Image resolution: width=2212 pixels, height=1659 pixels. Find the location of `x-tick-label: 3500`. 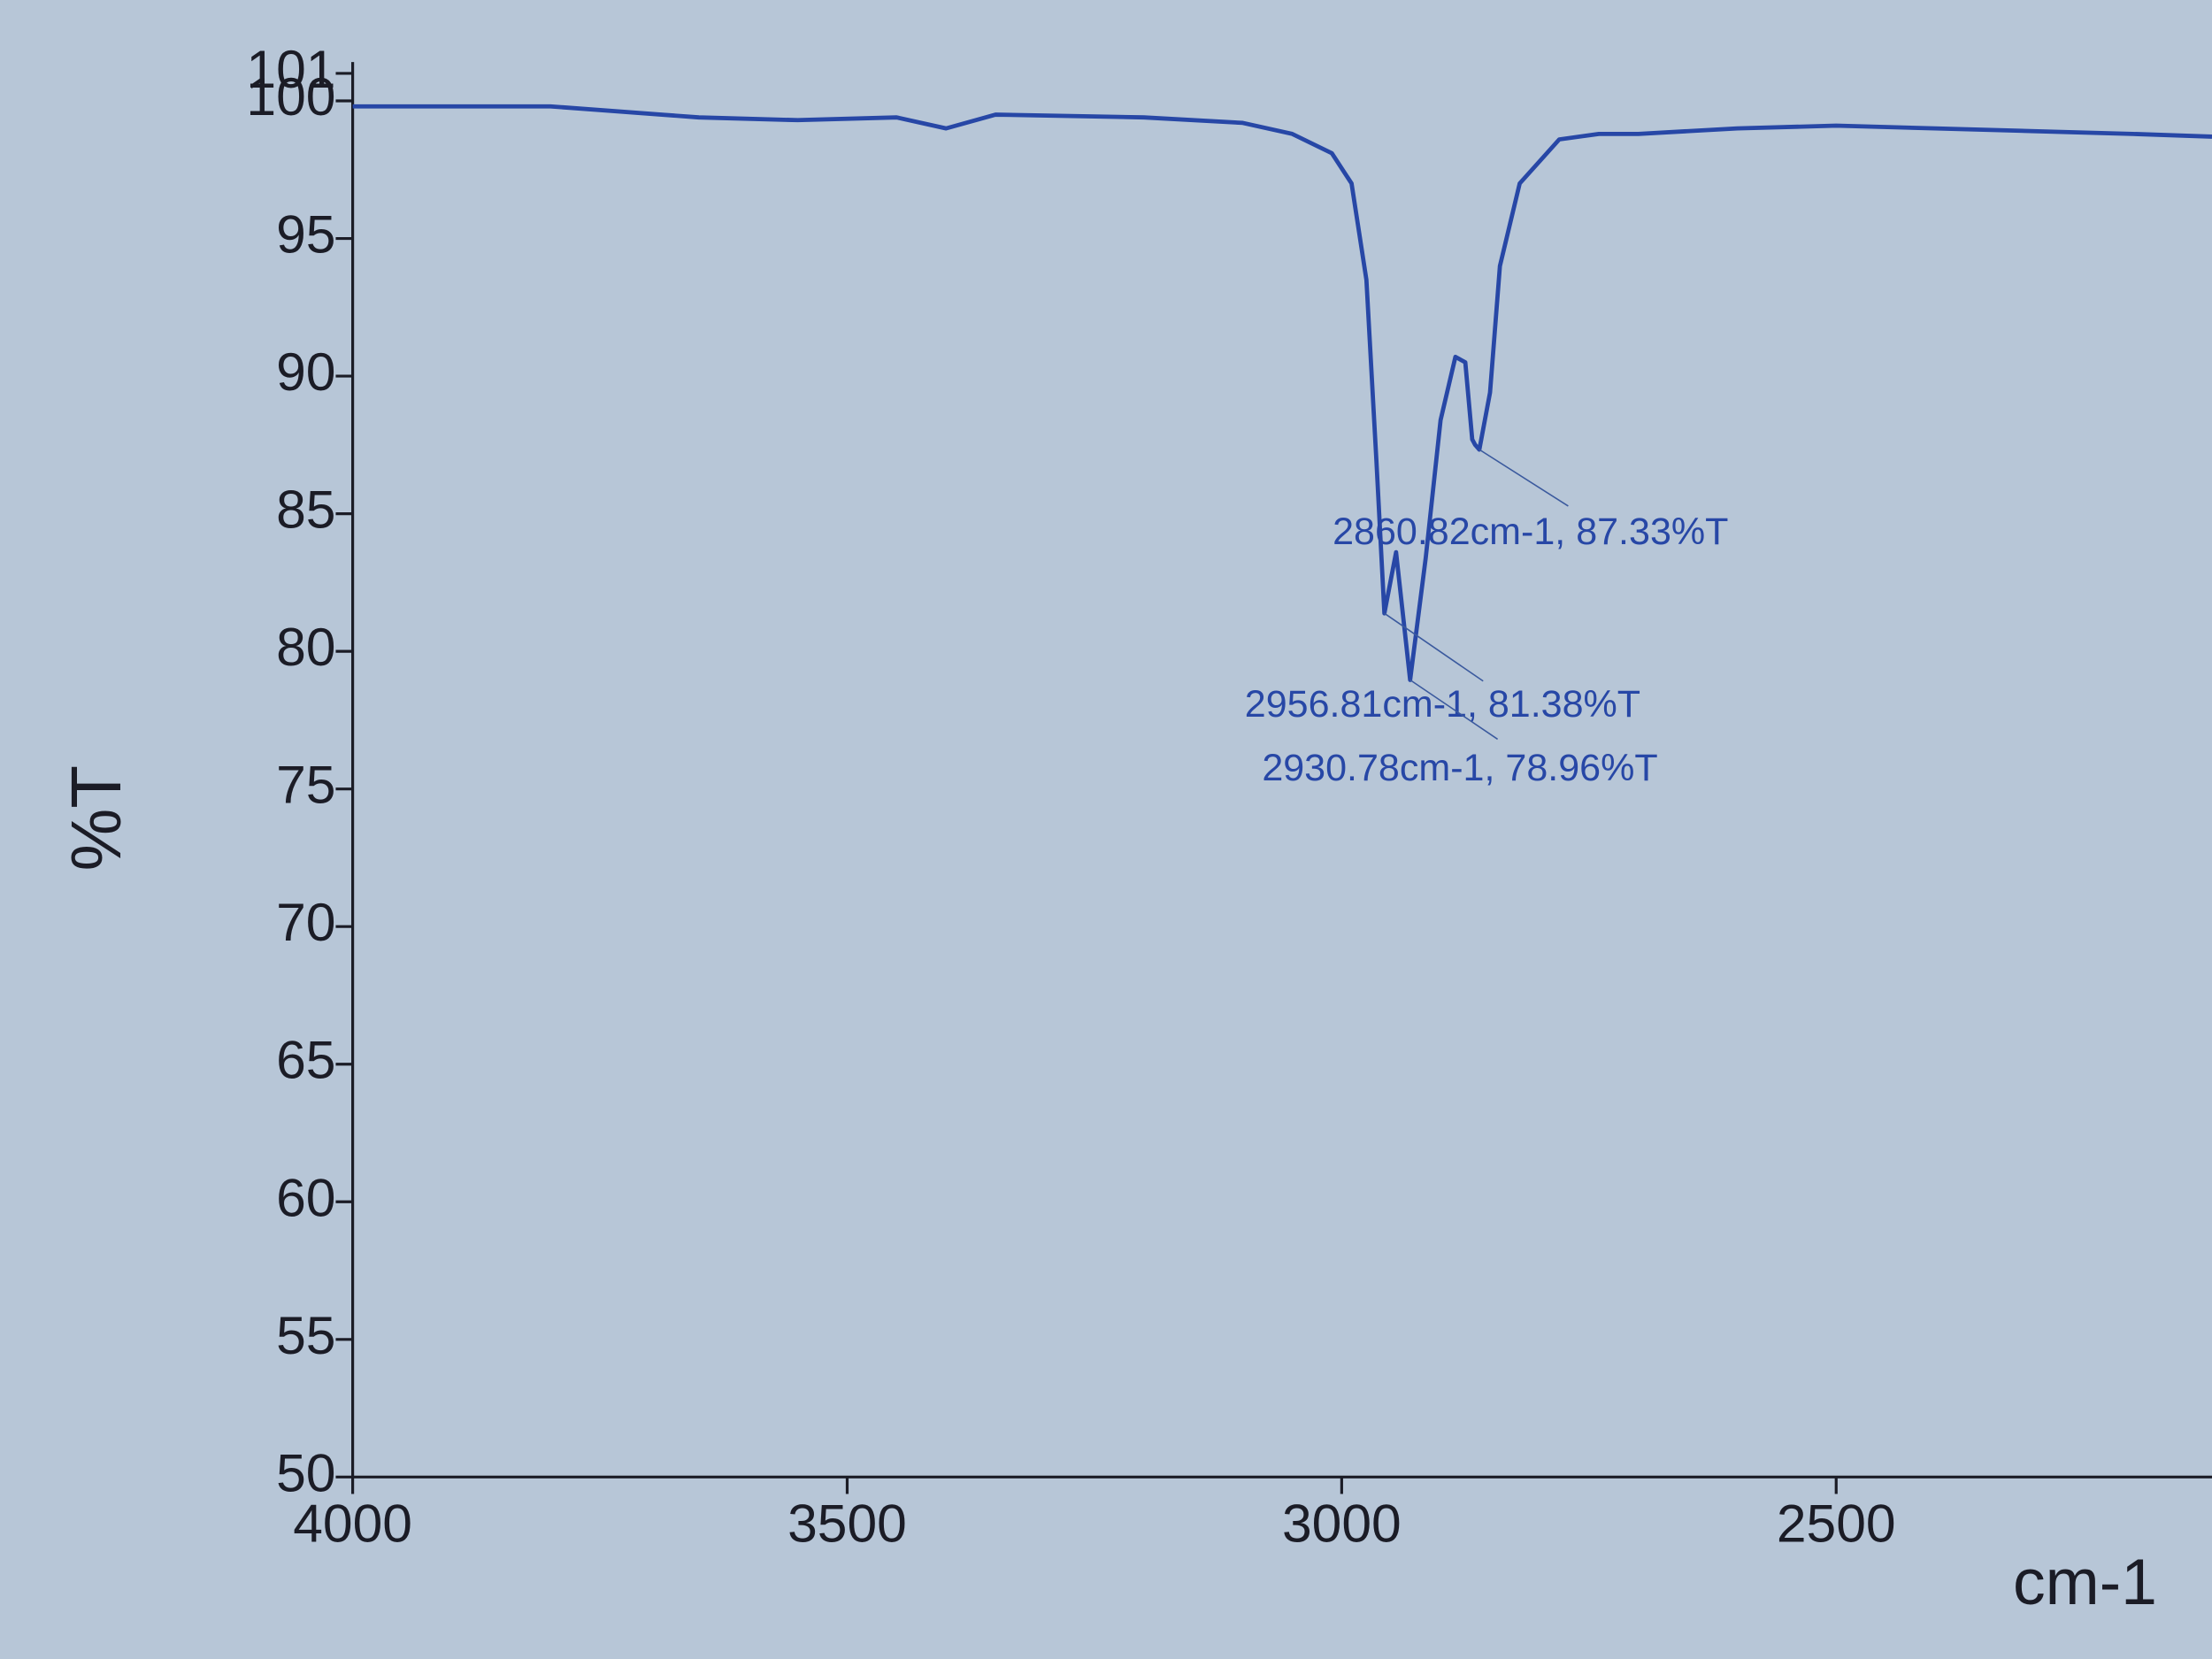

x-tick-label: 3500 is located at coordinates (847, 1524).